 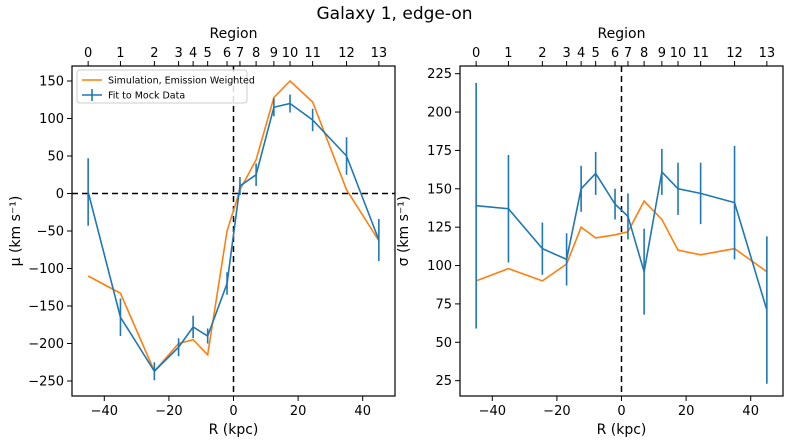 What do you see at coordinates (50, 232) in the screenshot?
I see `y-tick-label: −50` at bounding box center [50, 232].